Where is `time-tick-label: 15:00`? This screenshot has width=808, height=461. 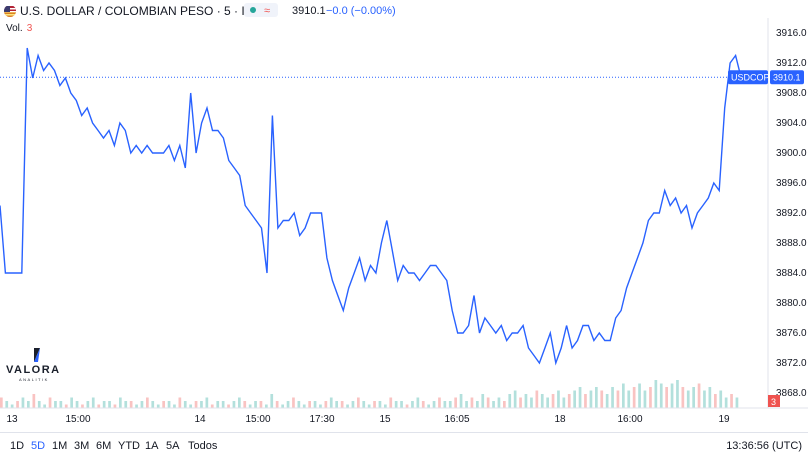 time-tick-label: 15:00 is located at coordinates (77, 419).